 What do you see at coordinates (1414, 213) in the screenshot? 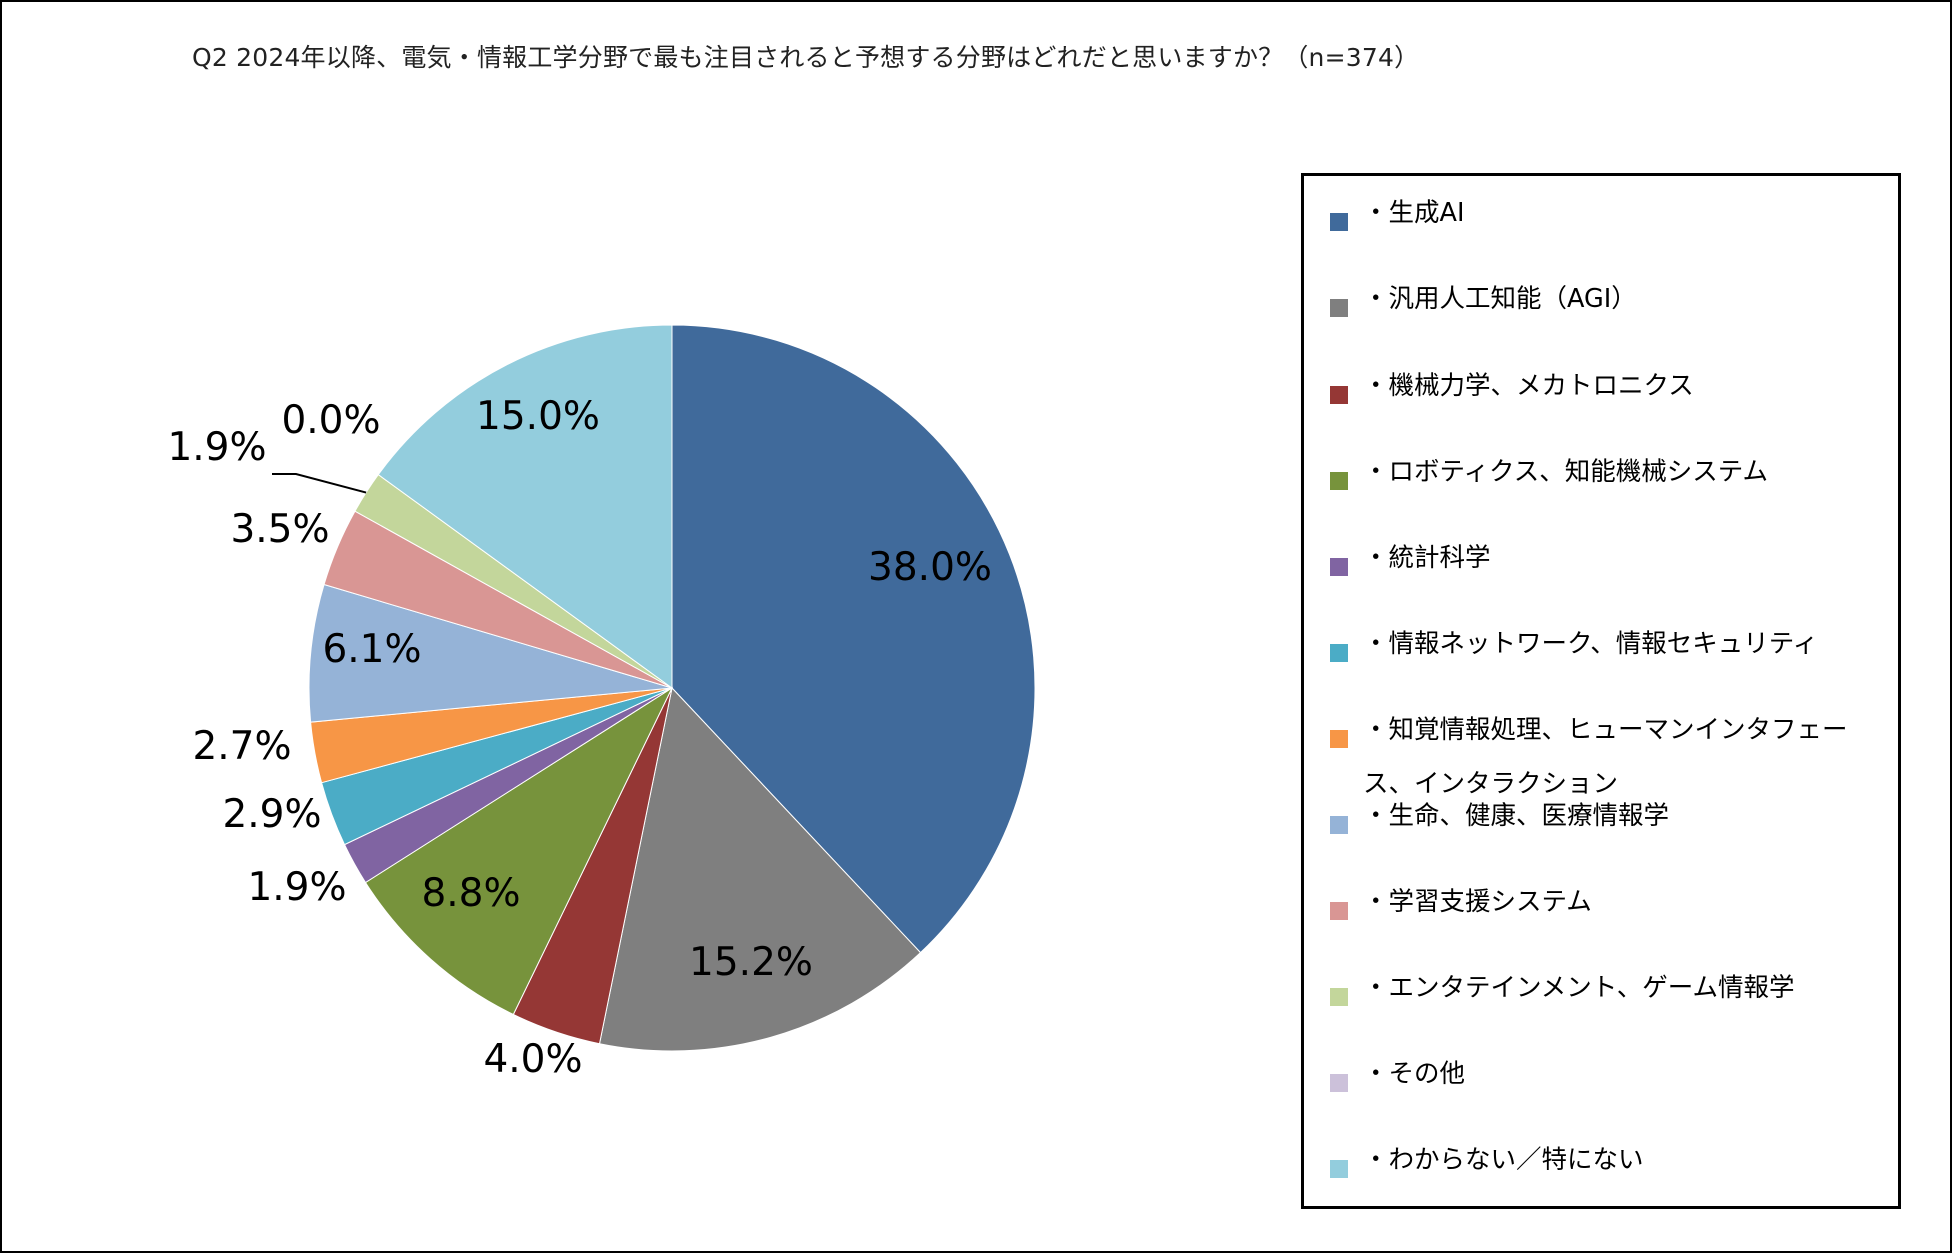
I see `legend-label: ・生成AI` at bounding box center [1414, 213].